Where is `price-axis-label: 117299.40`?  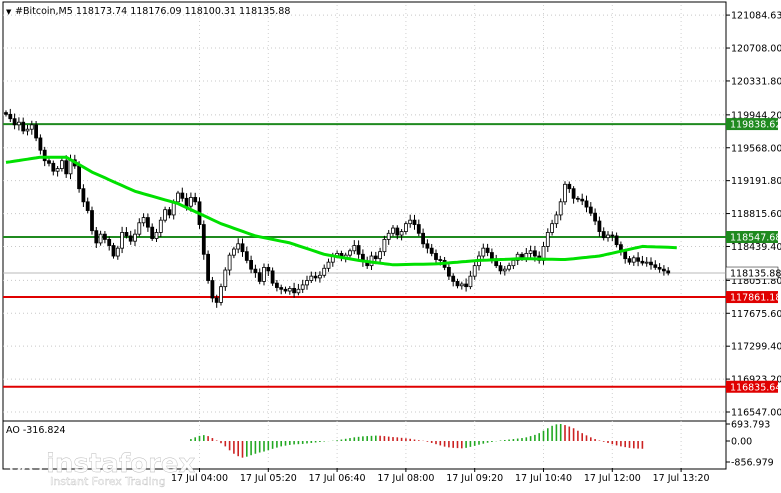
price-axis-label: 117299.40 is located at coordinates (756, 347).